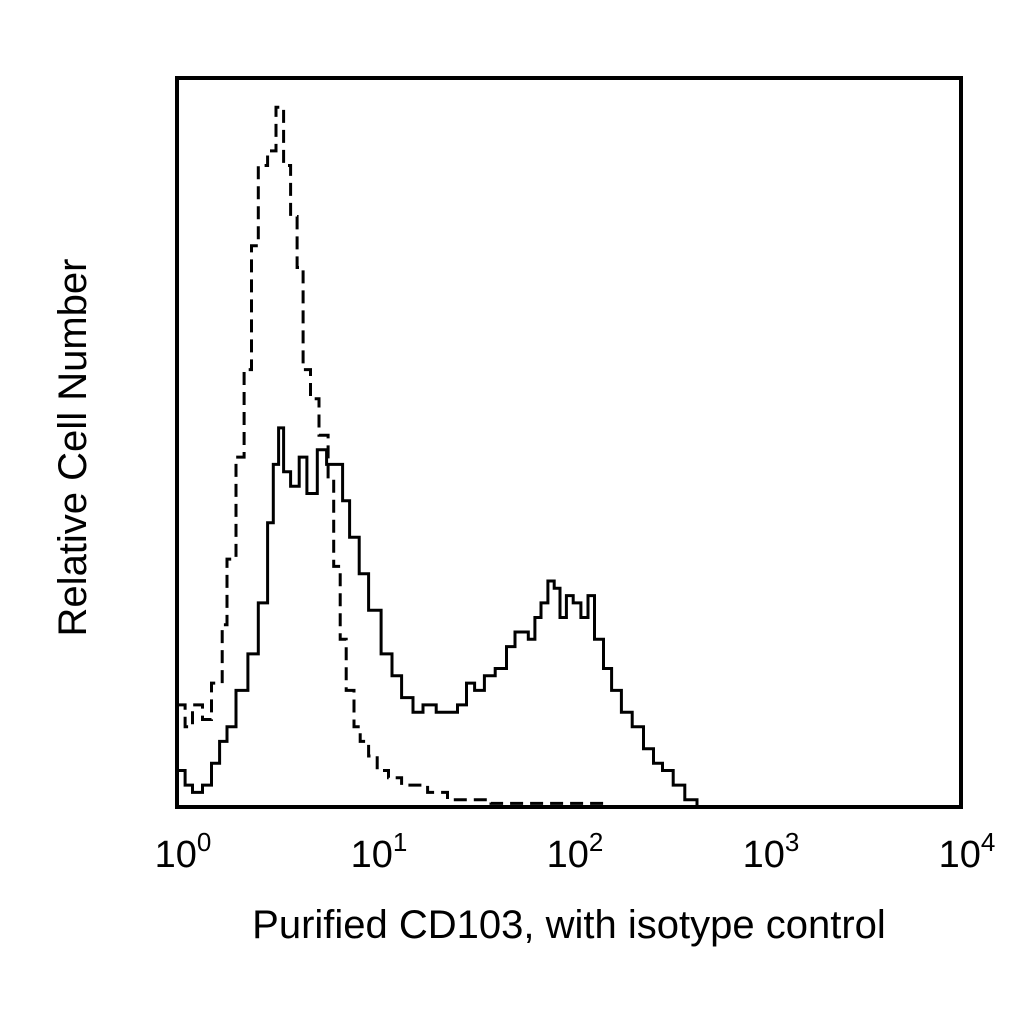  I want to click on x-tick-label: 10⁴, so click(967, 851).